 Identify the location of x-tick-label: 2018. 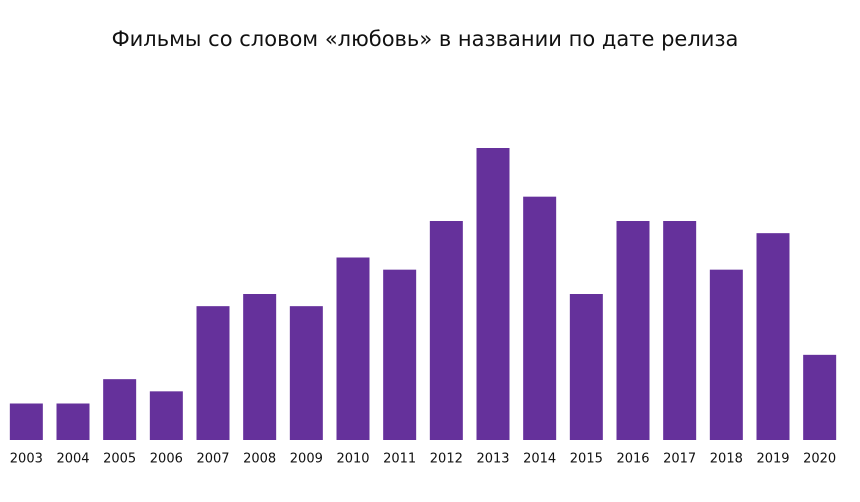
(726, 459).